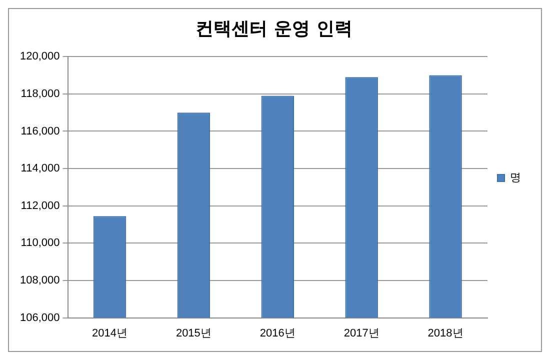 The width and height of the screenshot is (550, 360). Describe the element at coordinates (40, 131) in the screenshot. I see `y-tick-label: 116,000` at that location.